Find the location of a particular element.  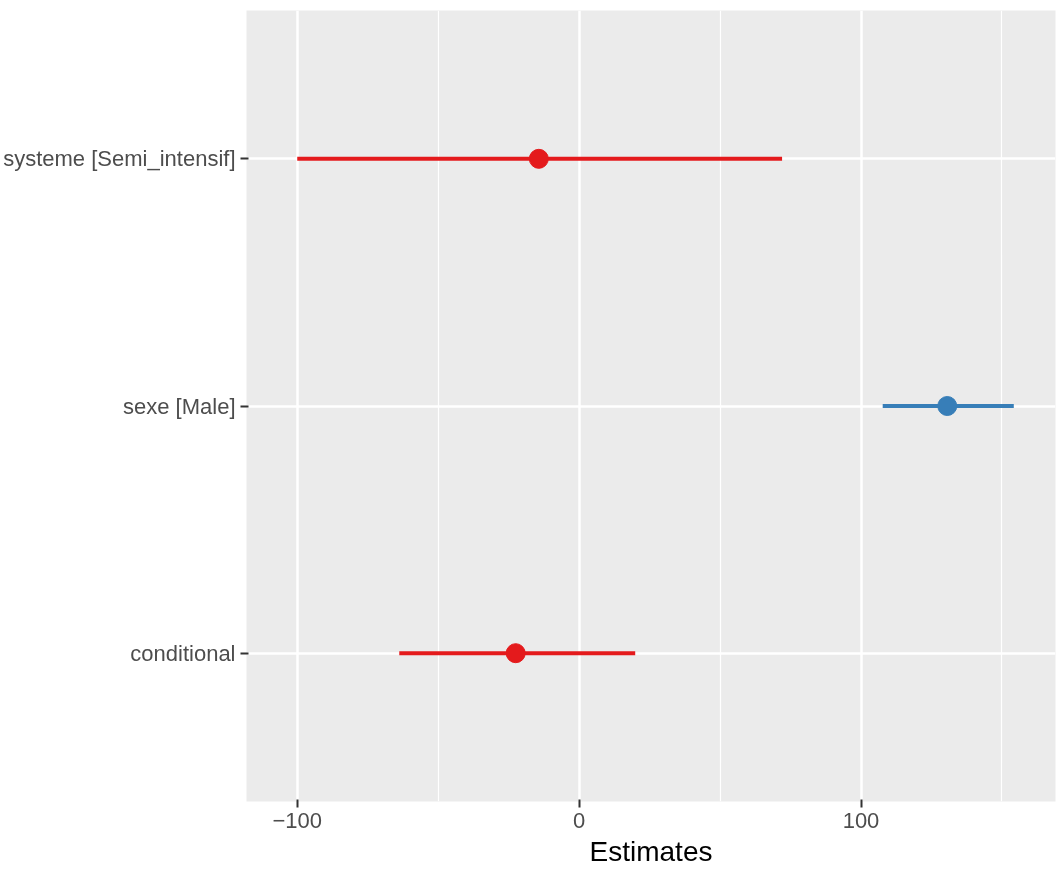

x-tick-label: −100 is located at coordinates (297, 820).